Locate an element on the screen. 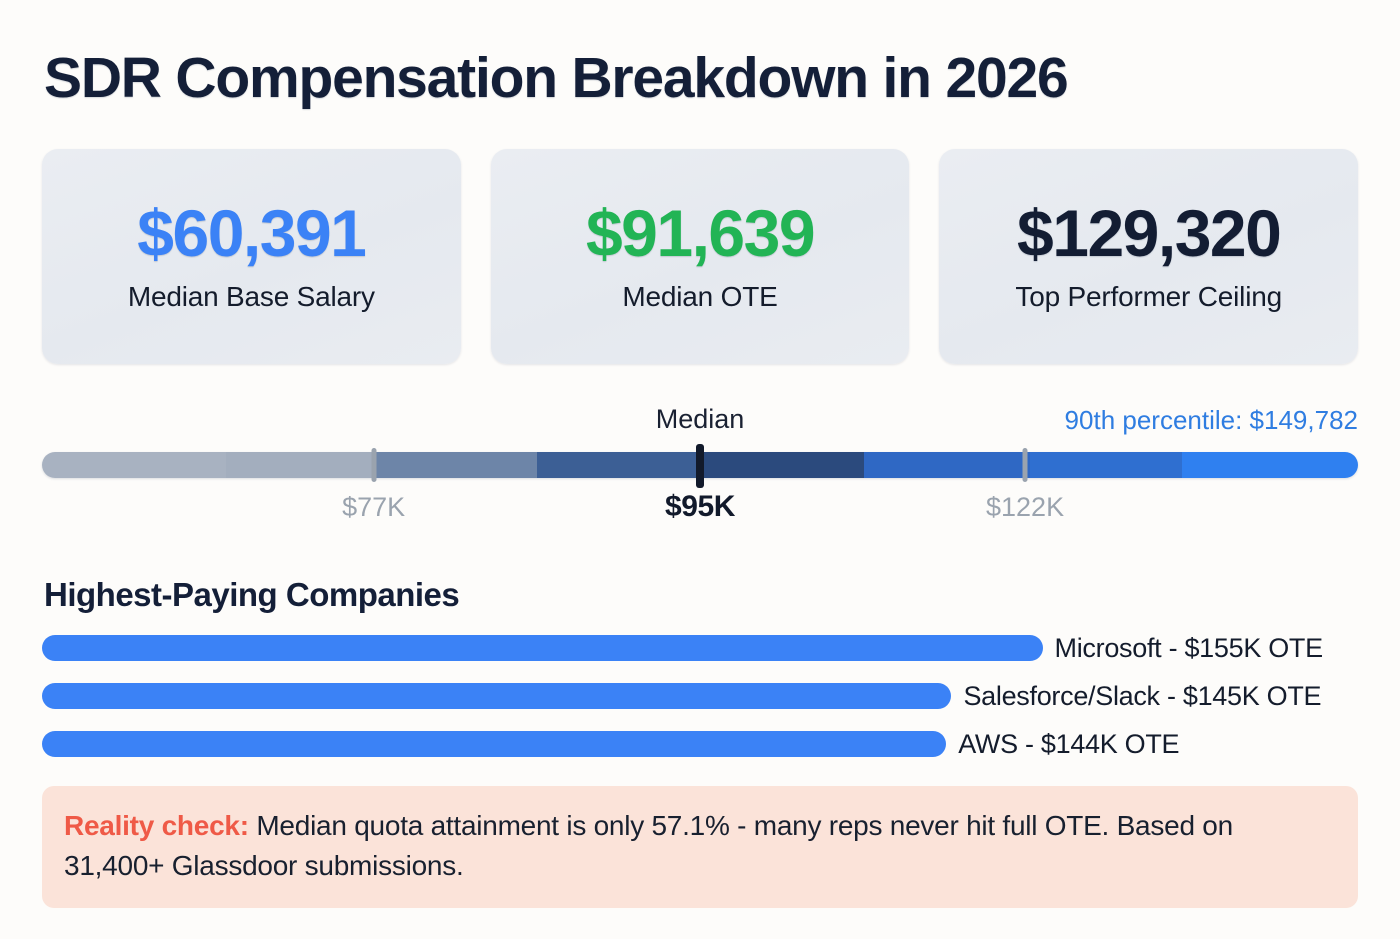 The image size is (1400, 939). company-label: Microsoft - $155K OTE is located at coordinates (1189, 647).